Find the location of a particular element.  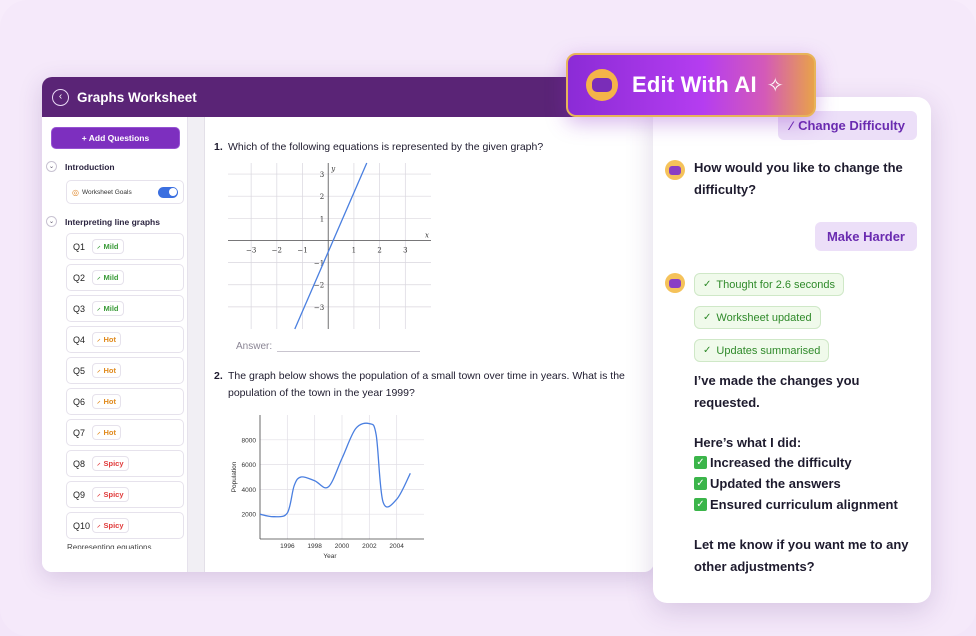

status-updates-summarised: ✓ Updates summarised is located at coordinates (762, 350).